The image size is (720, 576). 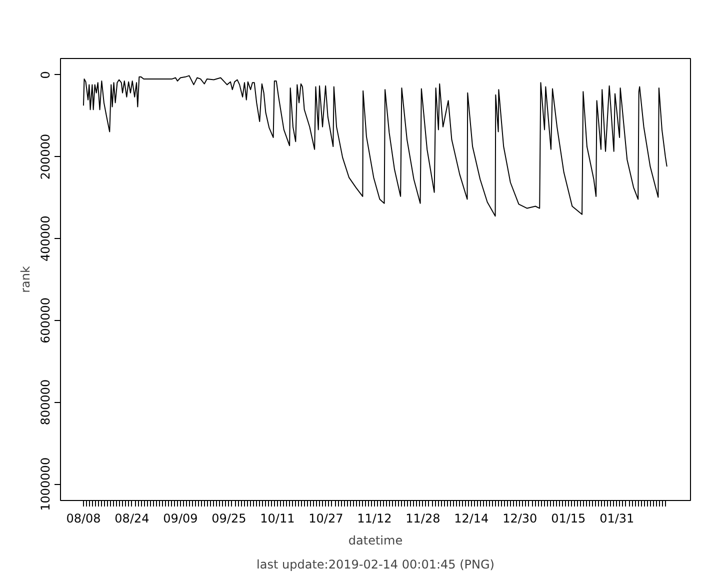 What do you see at coordinates (45, 157) in the screenshot?
I see `y-tick-label: 200000` at bounding box center [45, 157].